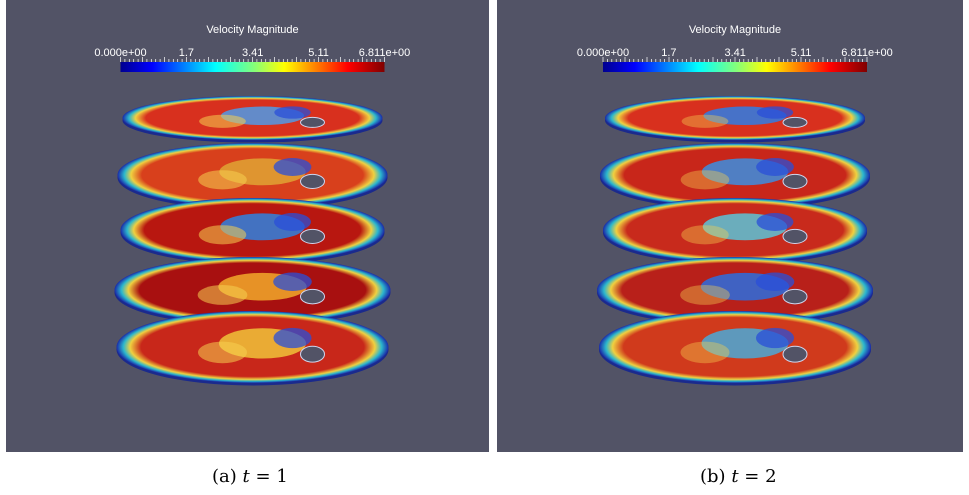  I want to click on caption-a-value: 1, so click(282, 476).